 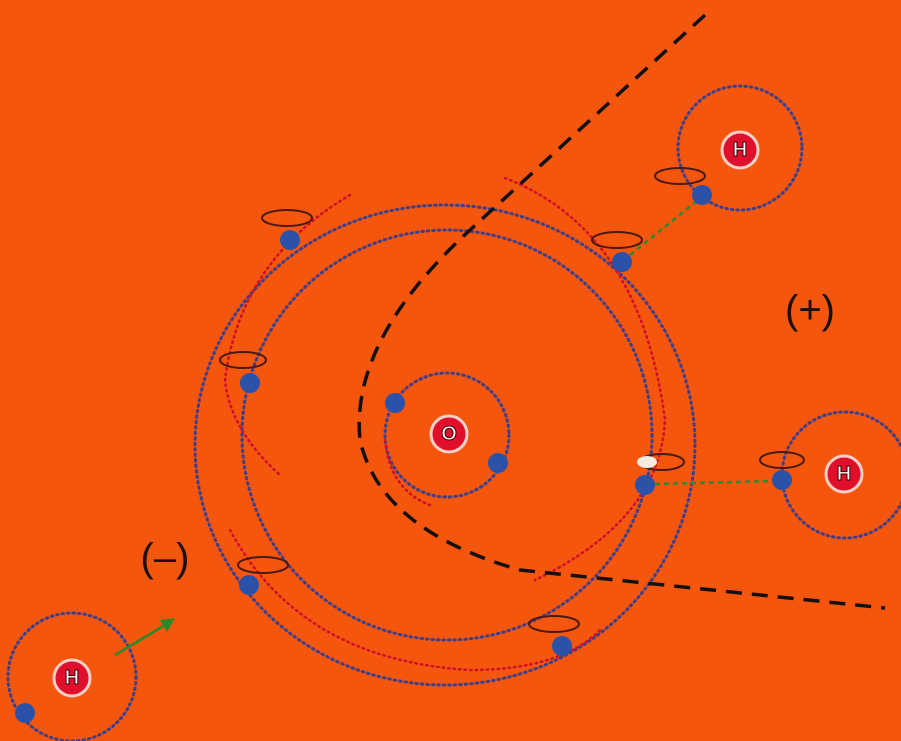 What do you see at coordinates (167, 625) in the screenshot?
I see `arrowhead` at bounding box center [167, 625].